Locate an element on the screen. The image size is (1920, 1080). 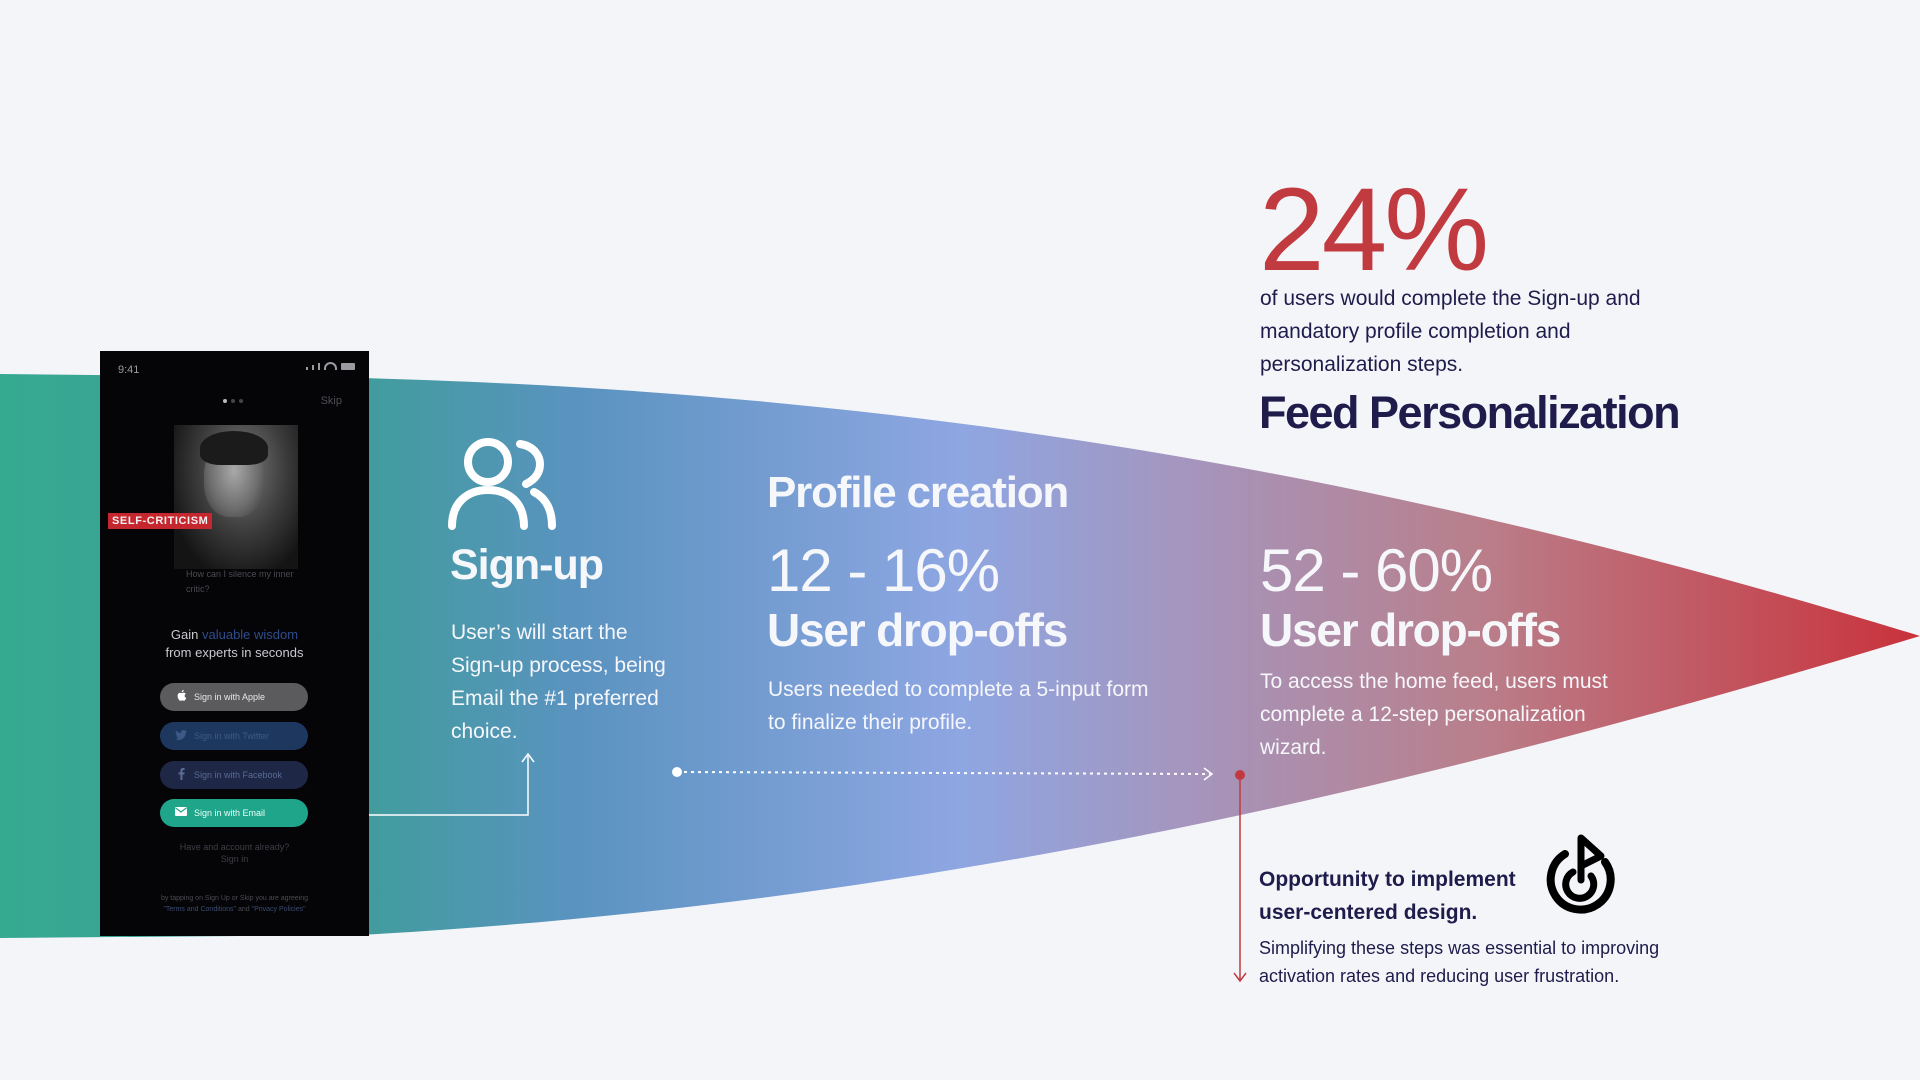
sign-in-prompt: Have and account already? Sign in is located at coordinates (234, 853).